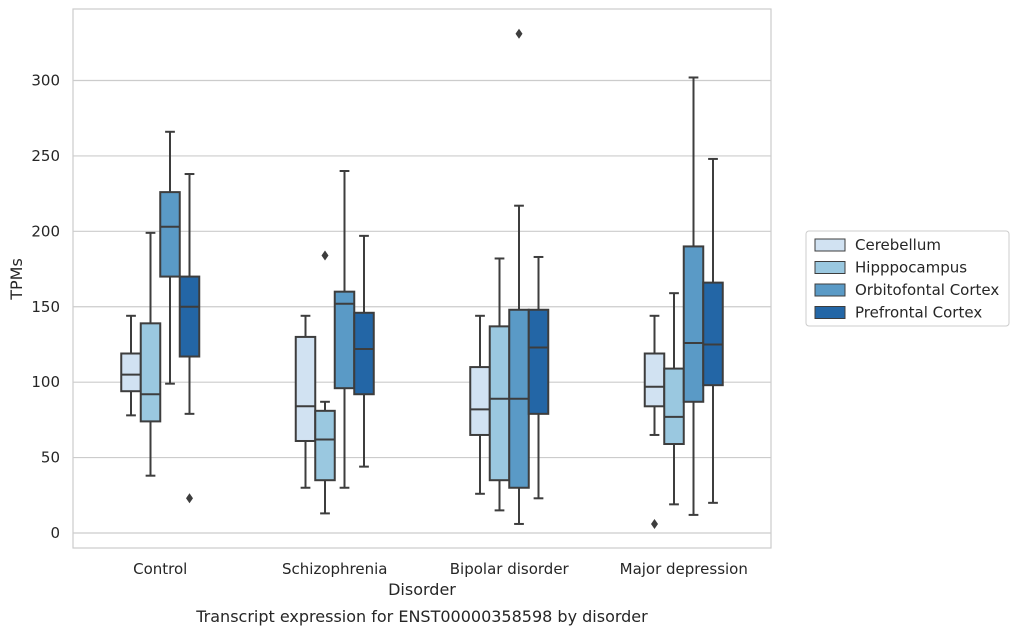 This screenshot has width=1019, height=634. I want to click on y-tick-label: 50, so click(50, 458).